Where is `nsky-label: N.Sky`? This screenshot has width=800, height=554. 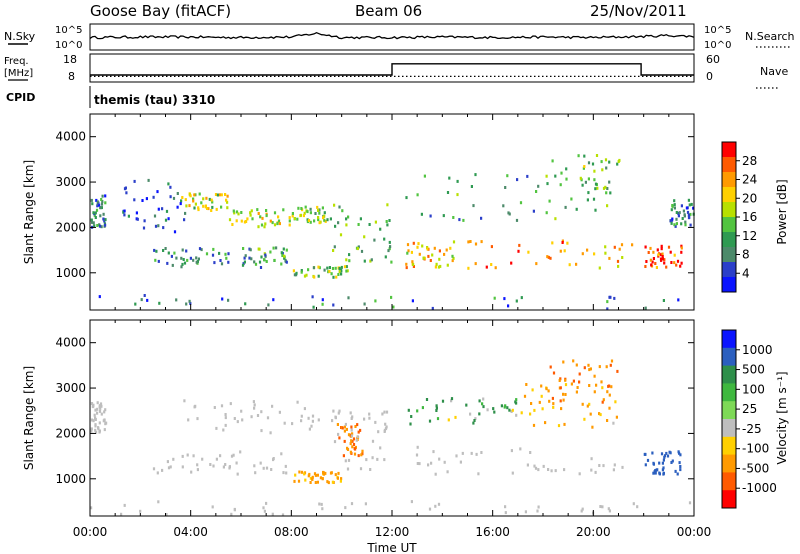
nsky-label: N.Sky is located at coordinates (20, 36).